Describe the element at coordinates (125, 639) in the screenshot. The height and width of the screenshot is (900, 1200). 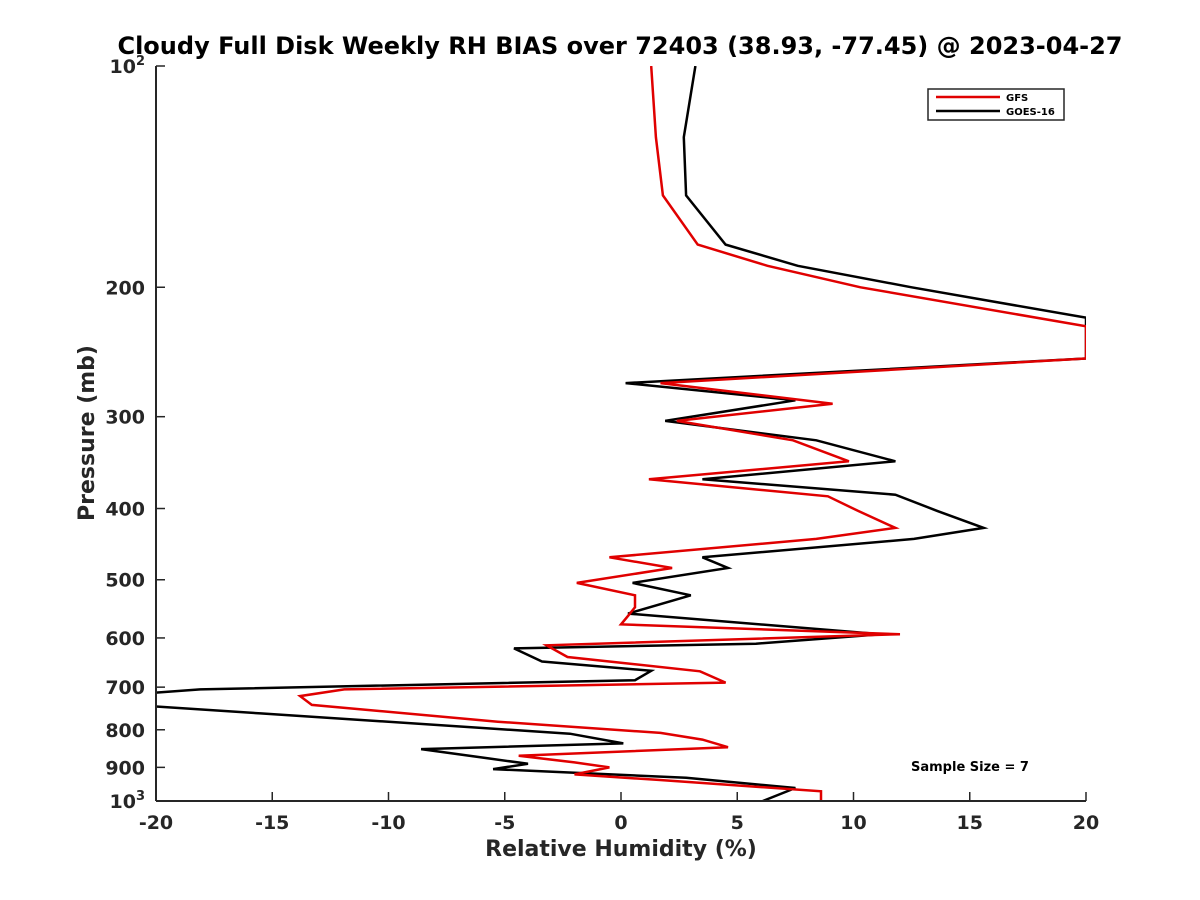
I see `y-tick-label: 600` at that location.